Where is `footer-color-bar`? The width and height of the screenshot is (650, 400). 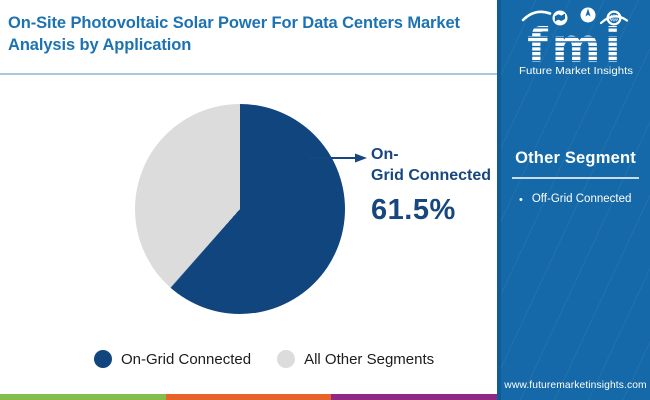
footer-color-bar is located at coordinates (249, 397).